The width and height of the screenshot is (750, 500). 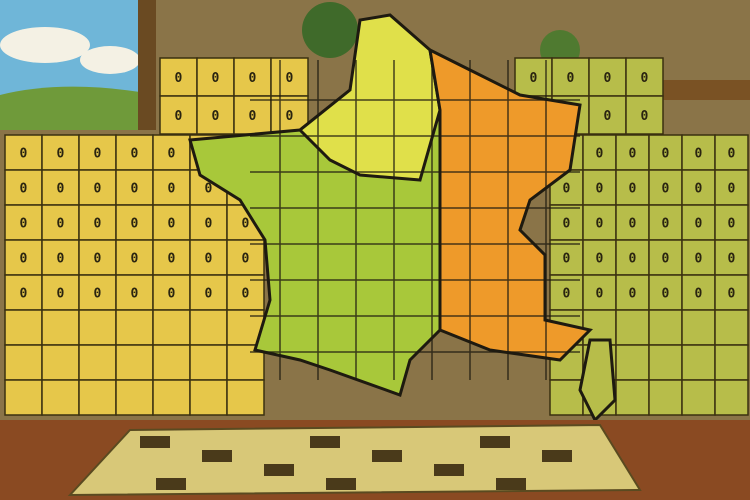 I want to click on window-frame, so click(x=147, y=65).